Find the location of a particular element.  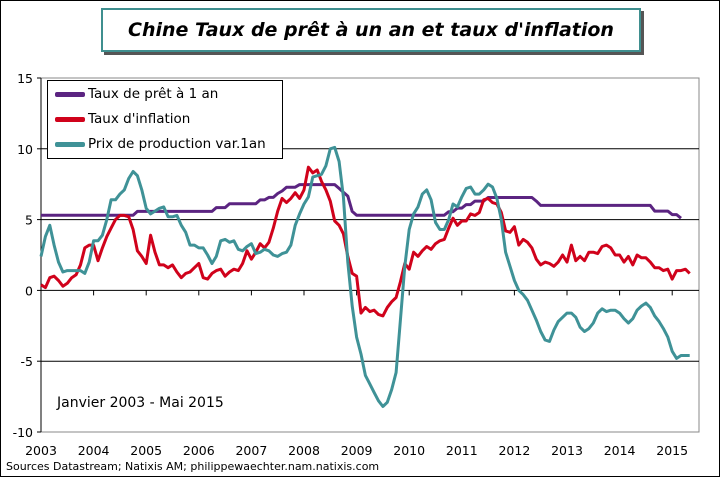

x-tick-label: 2014 is located at coordinates (620, 450).